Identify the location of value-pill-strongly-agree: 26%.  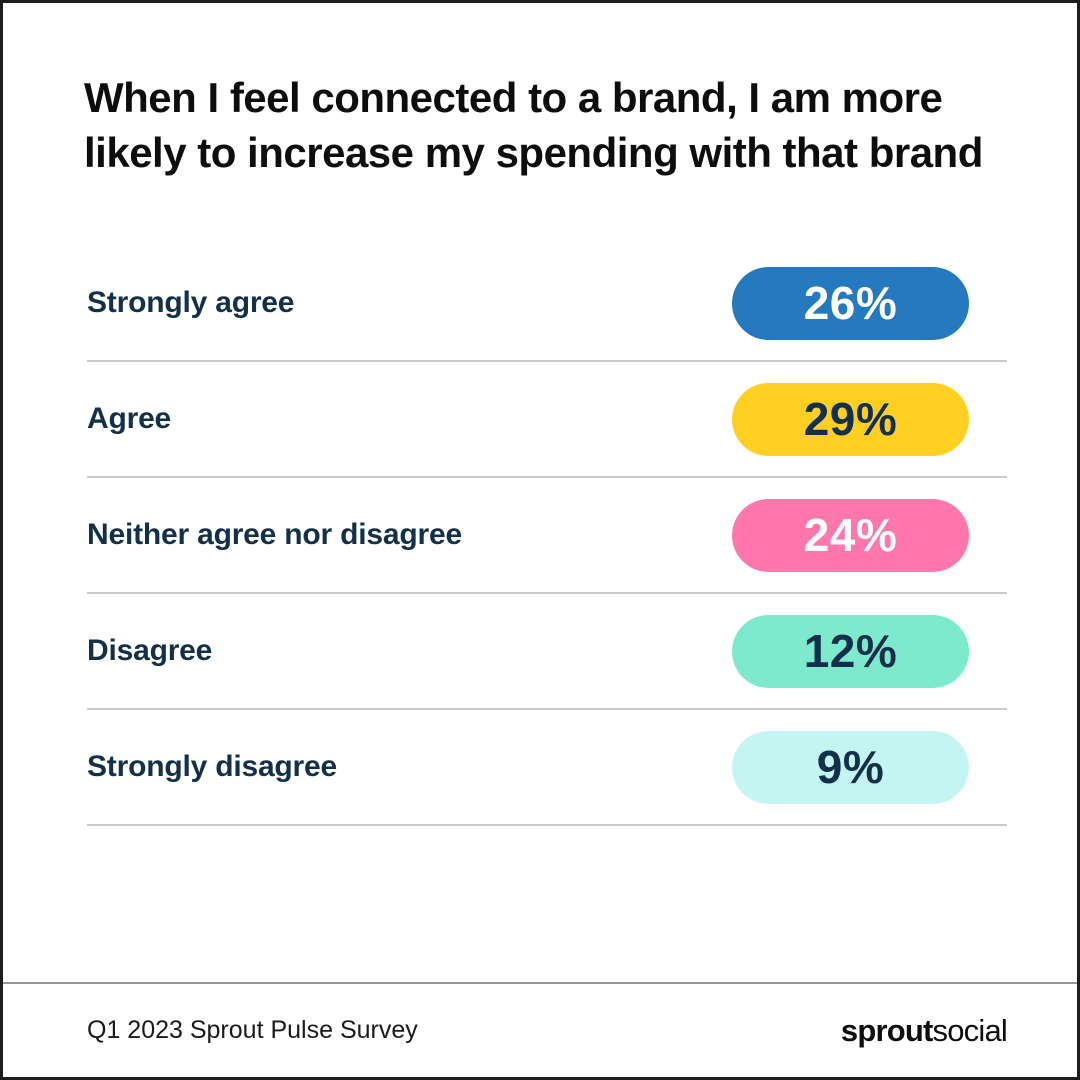
(850, 303).